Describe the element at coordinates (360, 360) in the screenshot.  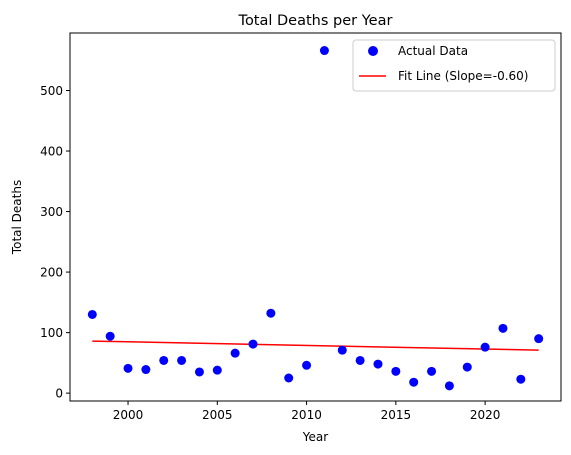
I see `data-point-2013` at that location.